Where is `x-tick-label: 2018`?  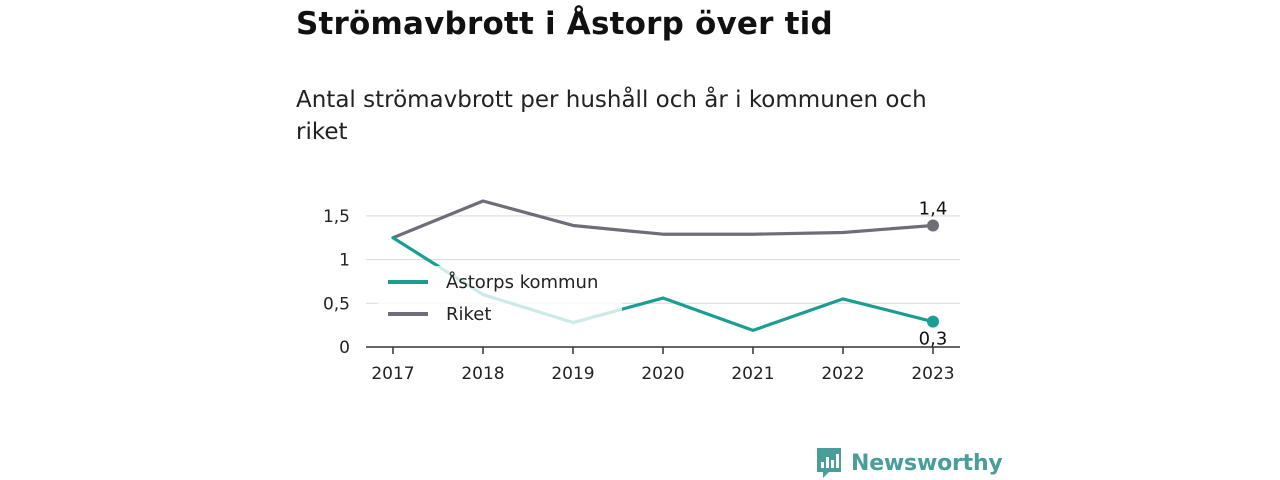 x-tick-label: 2018 is located at coordinates (482, 374).